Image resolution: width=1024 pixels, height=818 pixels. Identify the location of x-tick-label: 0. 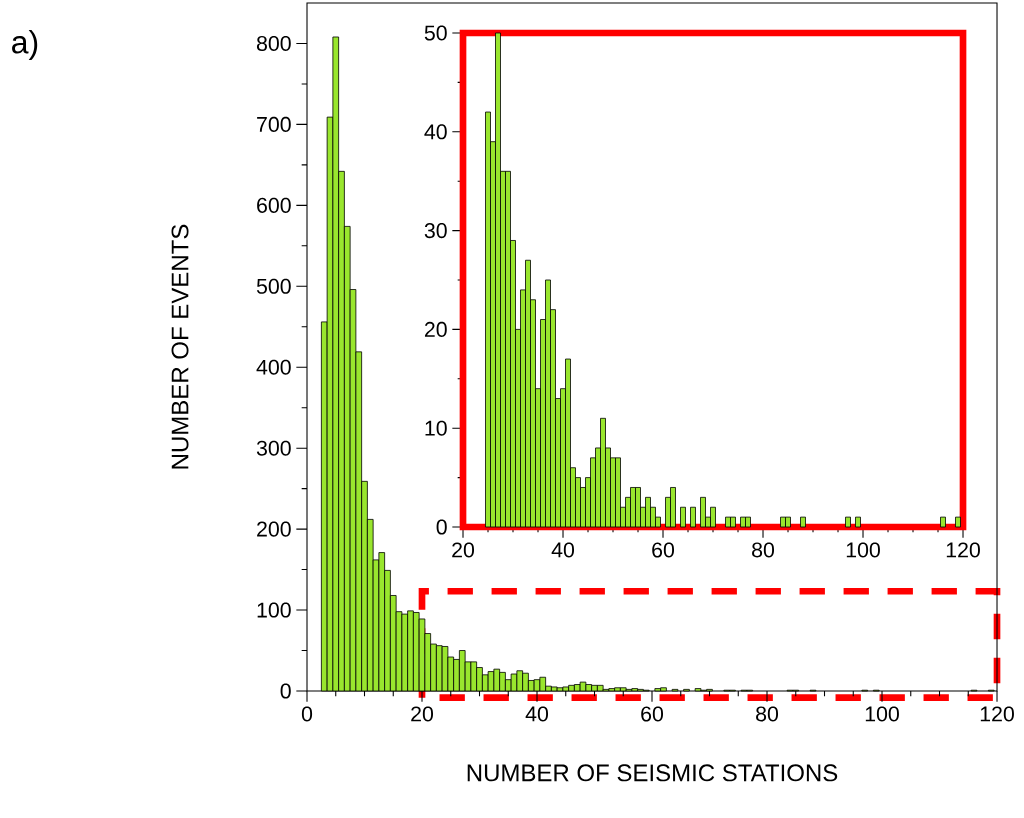
(307, 714).